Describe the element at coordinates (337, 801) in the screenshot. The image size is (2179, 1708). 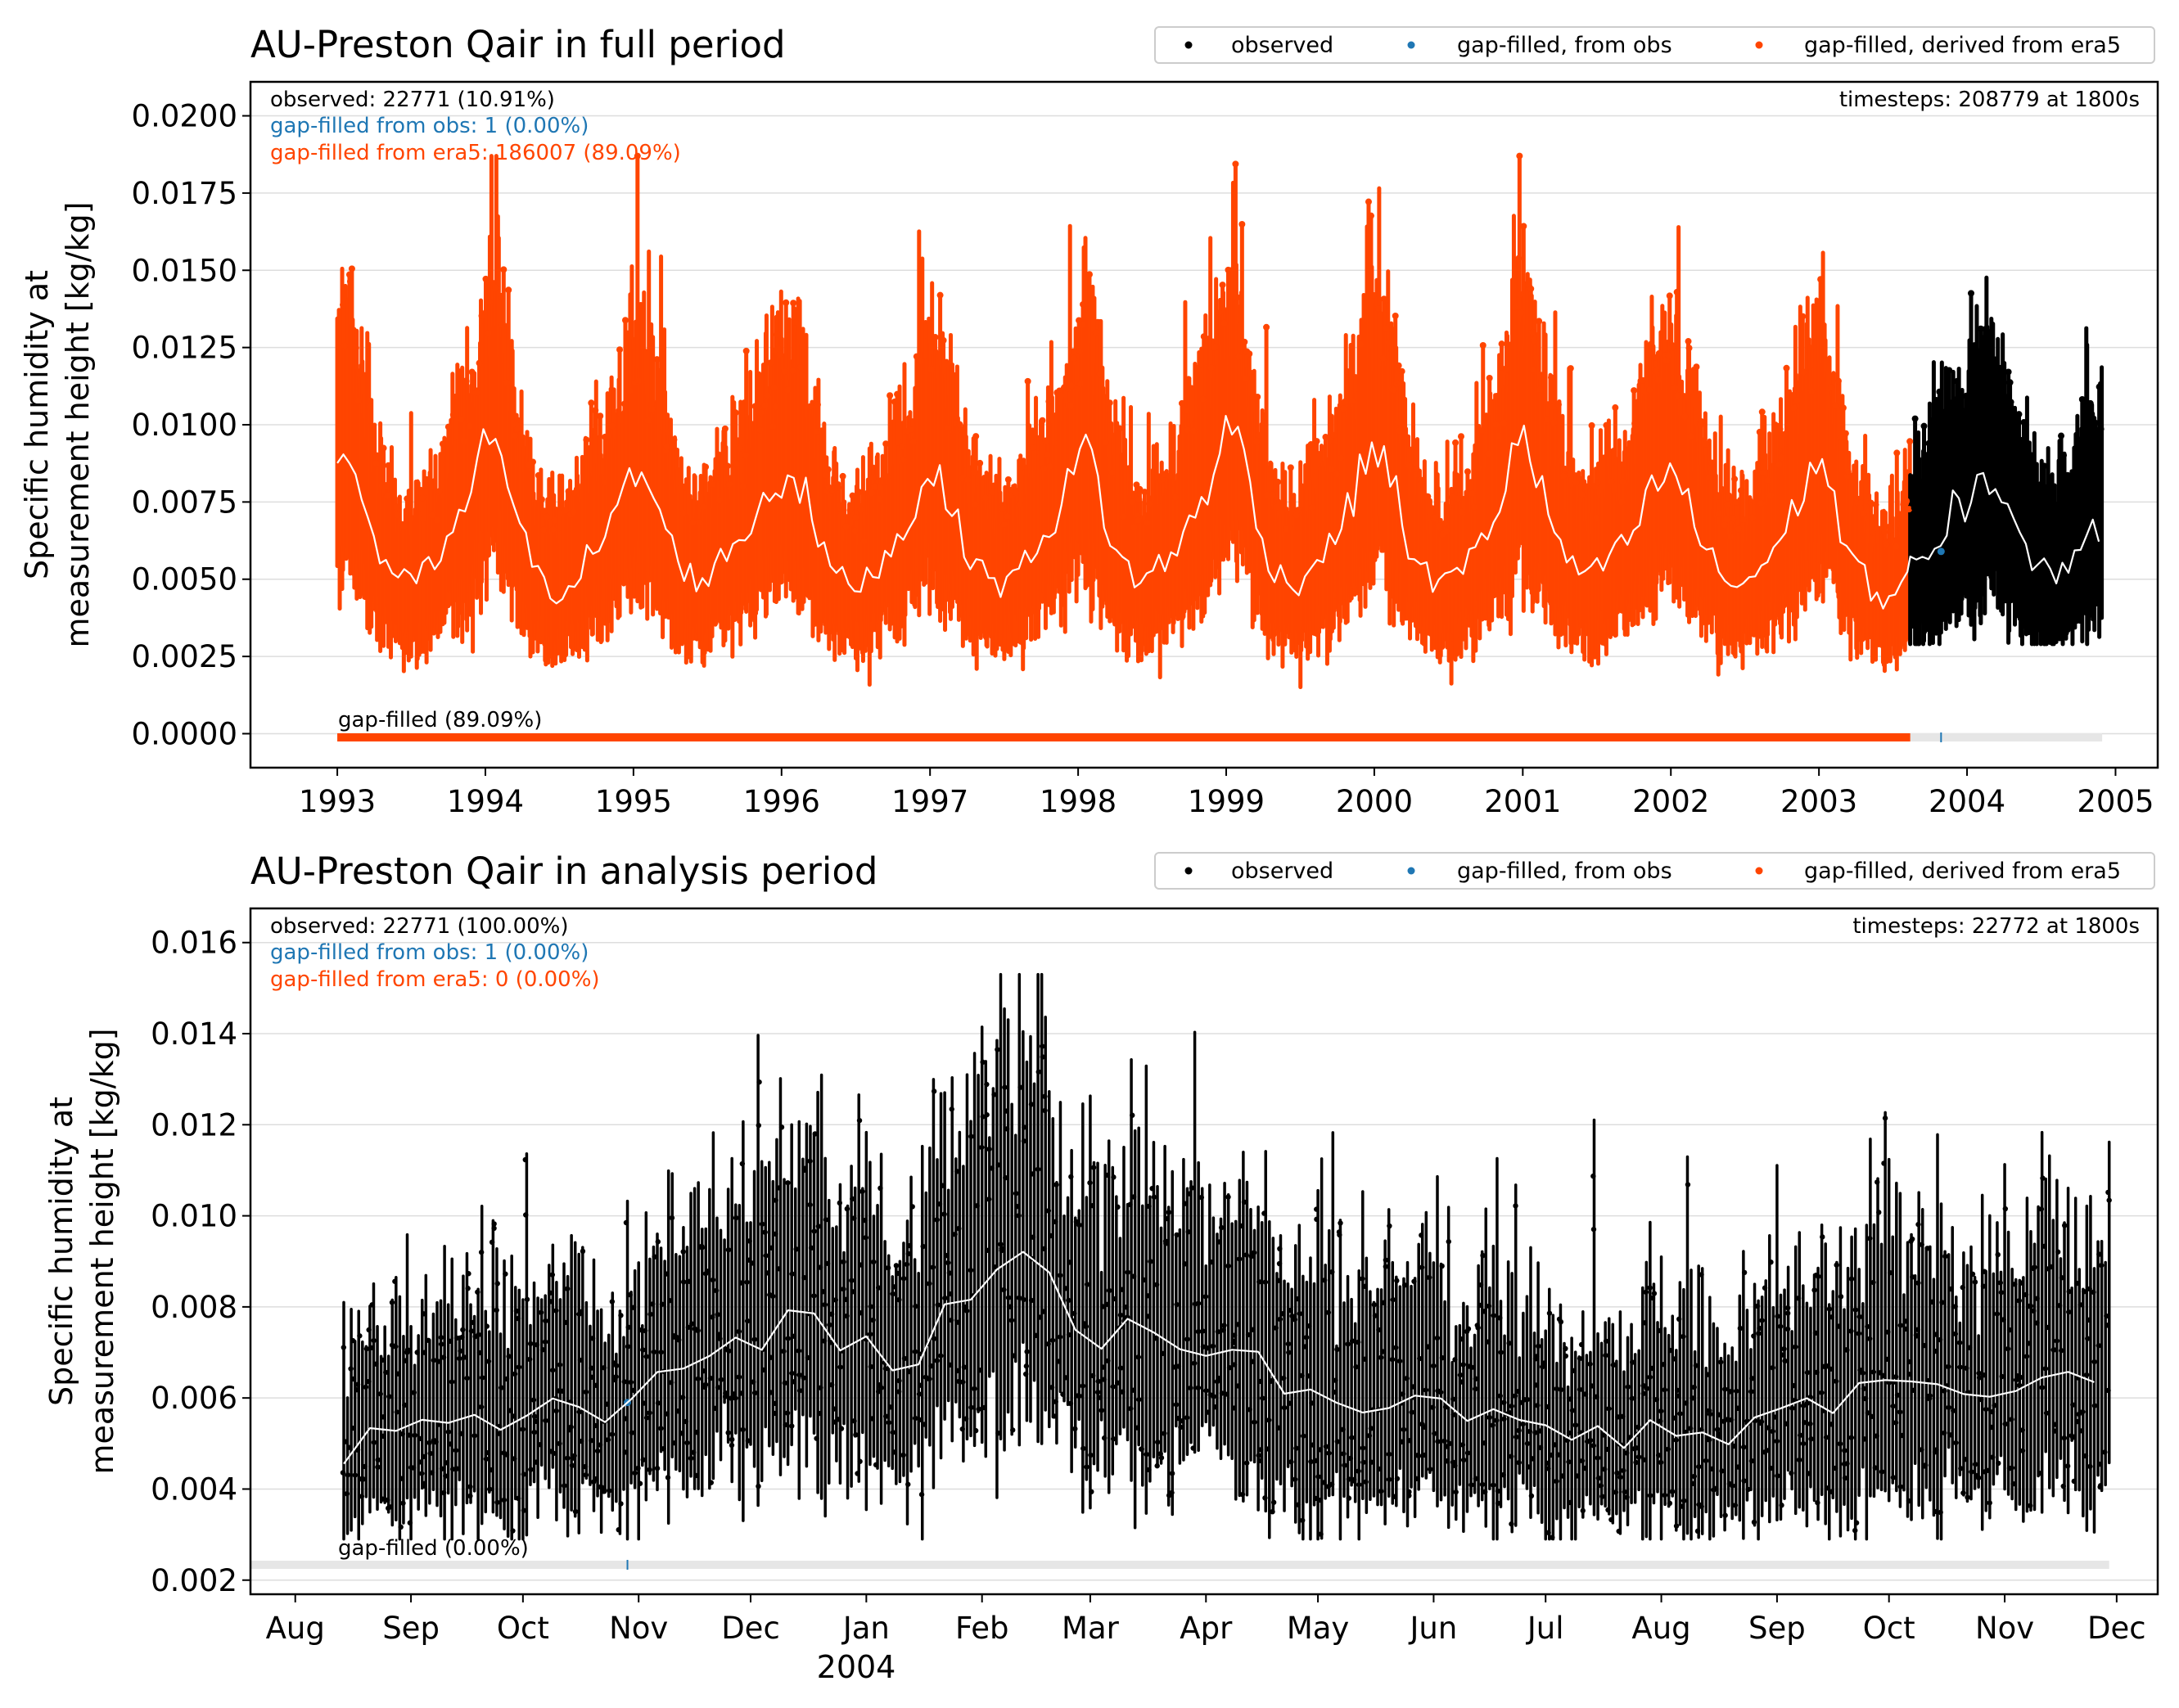
I see `x-tick-label: 1993` at that location.